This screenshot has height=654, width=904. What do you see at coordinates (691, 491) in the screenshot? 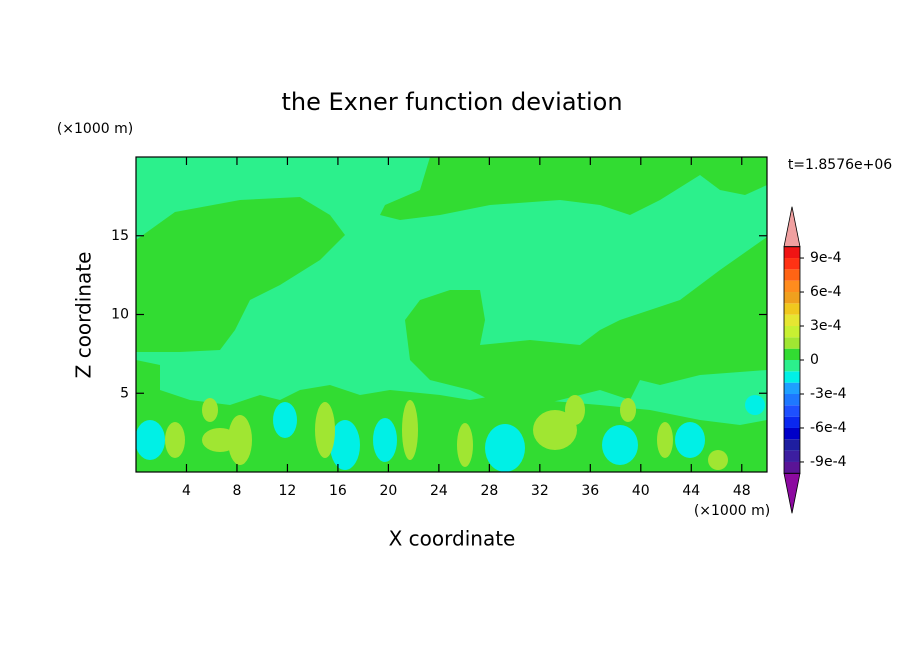
I see `x-tick-label: 44` at bounding box center [691, 491].